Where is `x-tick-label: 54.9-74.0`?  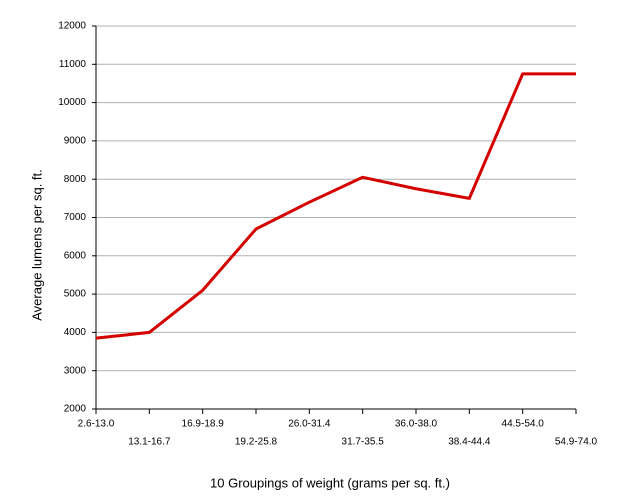 x-tick-label: 54.9-74.0 is located at coordinates (576, 442).